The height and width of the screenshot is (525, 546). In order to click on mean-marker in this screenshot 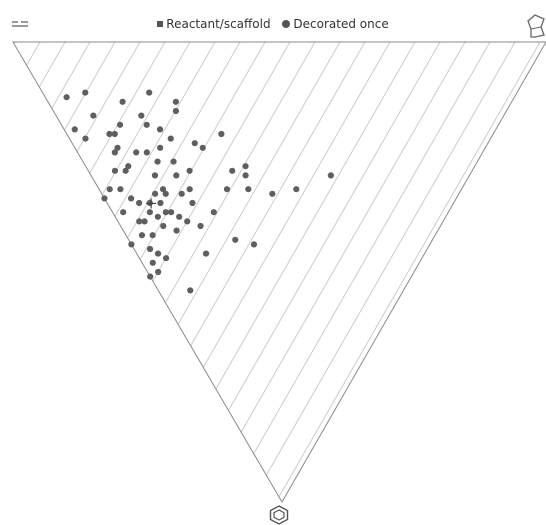, I will do `click(151, 203)`.